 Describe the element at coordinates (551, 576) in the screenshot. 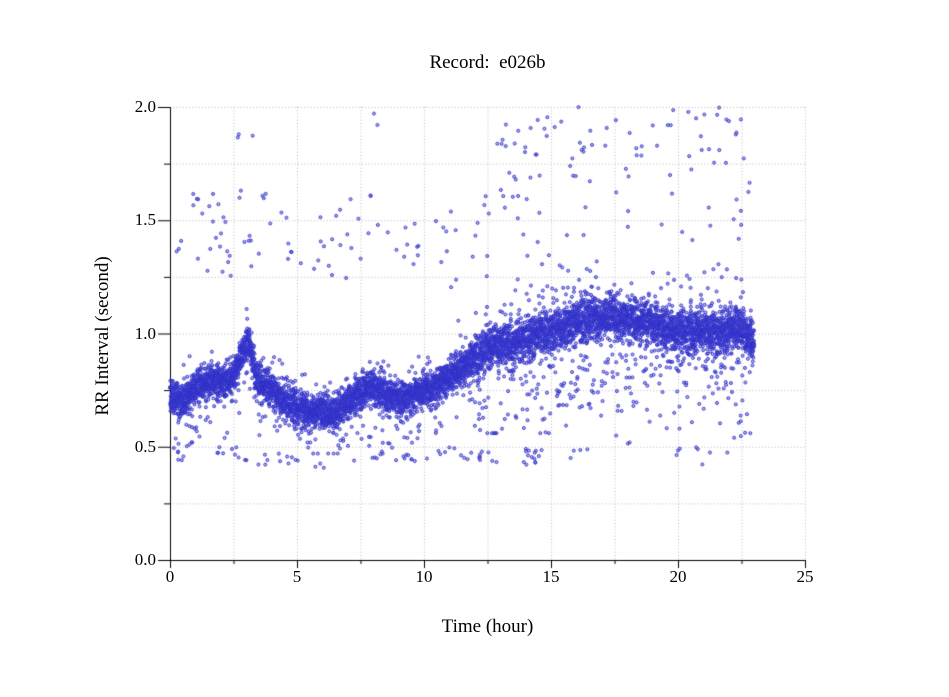

I see `x-tick-label: 15` at that location.